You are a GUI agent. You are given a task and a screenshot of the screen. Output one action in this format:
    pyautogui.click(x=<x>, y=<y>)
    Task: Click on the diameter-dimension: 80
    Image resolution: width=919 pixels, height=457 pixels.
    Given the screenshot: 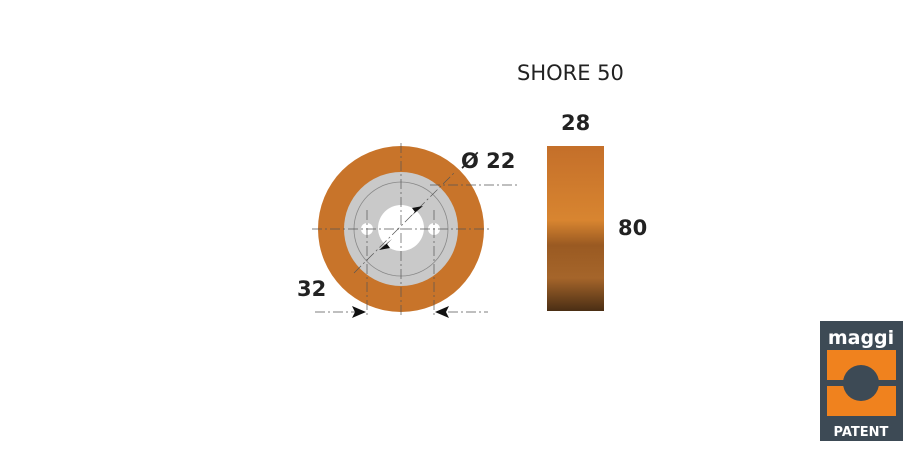 What is the action you would take?
    pyautogui.click(x=633, y=228)
    